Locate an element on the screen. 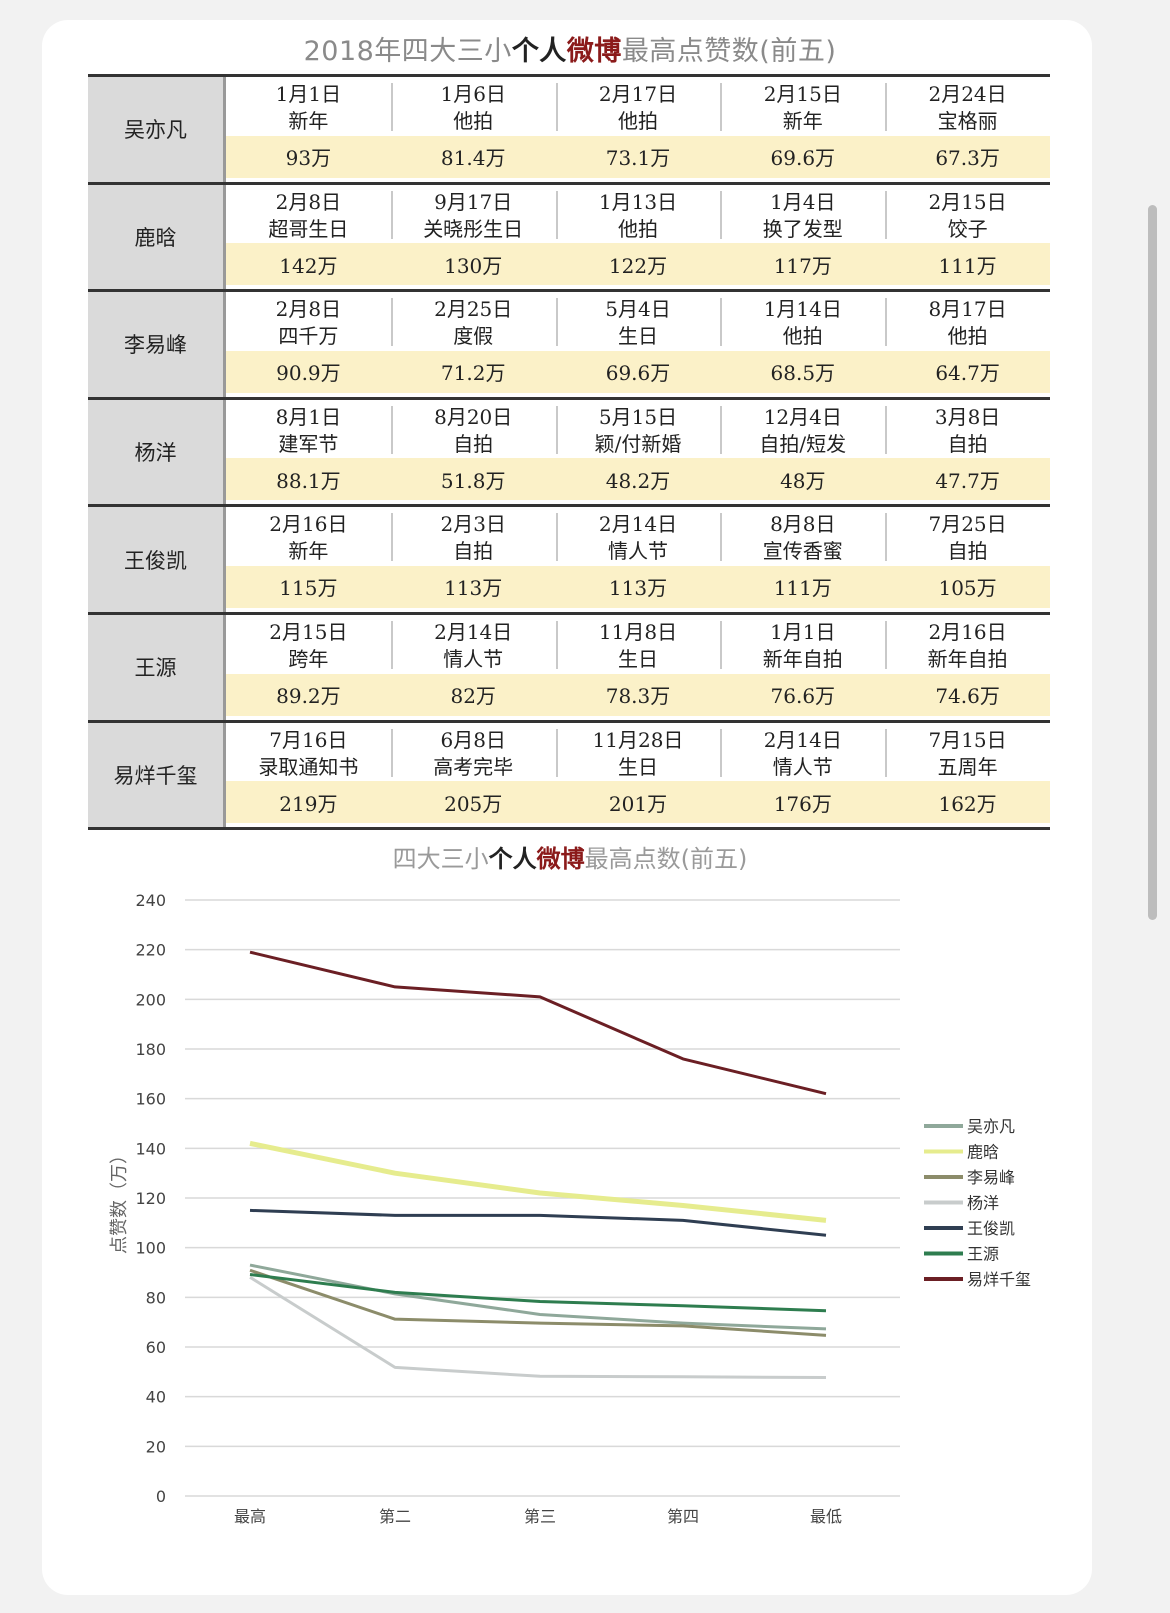 This screenshot has width=1170, height=1613. x-tick-label: 最高 is located at coordinates (250, 1516).